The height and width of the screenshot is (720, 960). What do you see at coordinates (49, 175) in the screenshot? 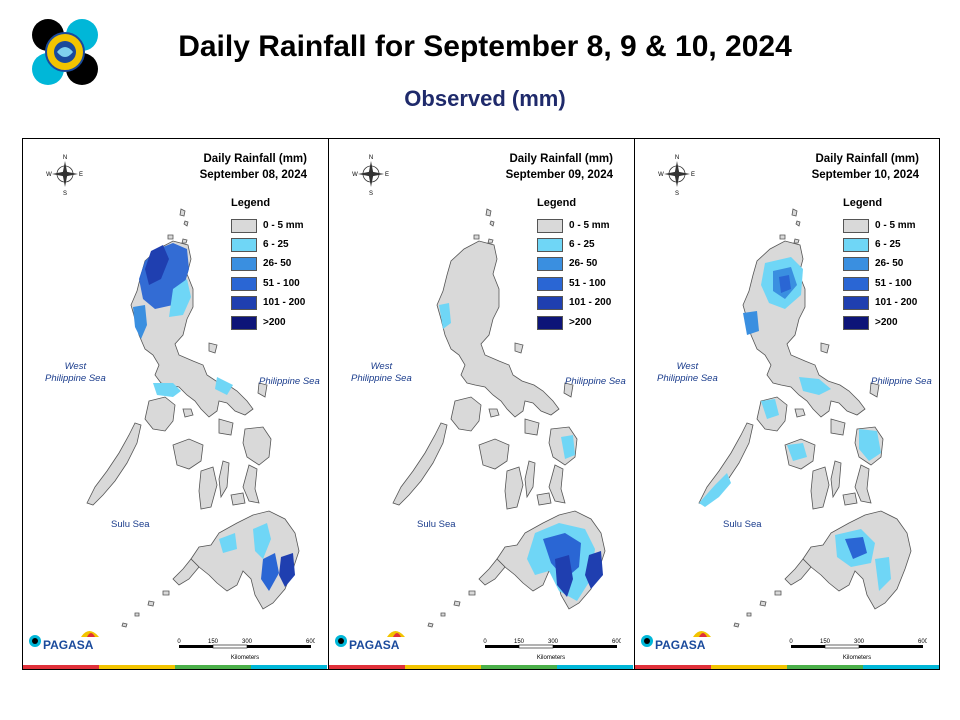
I see `compass-w: W` at bounding box center [49, 175].